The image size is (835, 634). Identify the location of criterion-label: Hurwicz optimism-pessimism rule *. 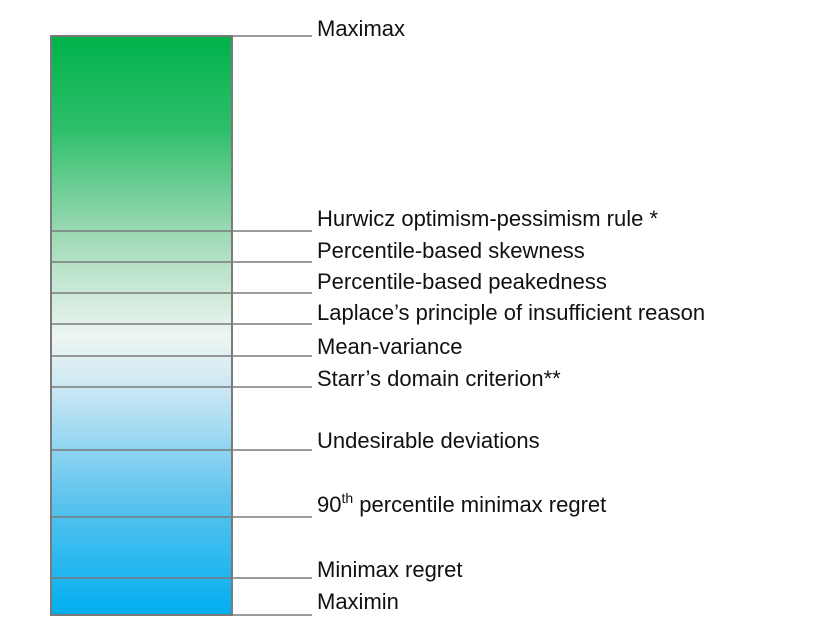
(487, 218).